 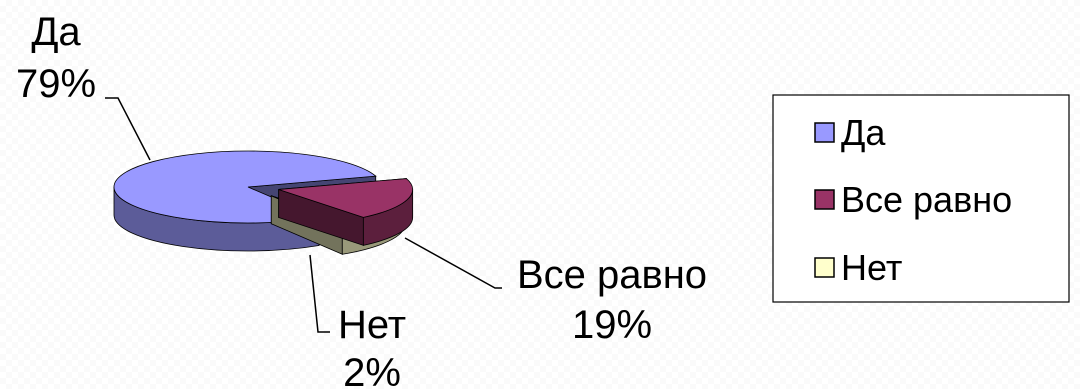 What do you see at coordinates (372, 370) in the screenshot?
I see `data-label-net-value: 2%` at bounding box center [372, 370].